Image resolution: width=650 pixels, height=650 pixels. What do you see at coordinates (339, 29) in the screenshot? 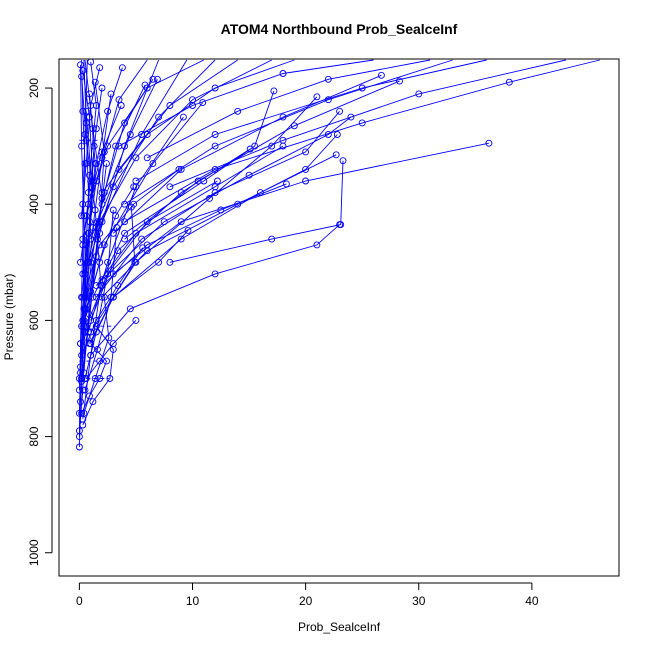
I see `chart-title: ATOM4 Northbound Prob_SealceInf` at bounding box center [339, 29].